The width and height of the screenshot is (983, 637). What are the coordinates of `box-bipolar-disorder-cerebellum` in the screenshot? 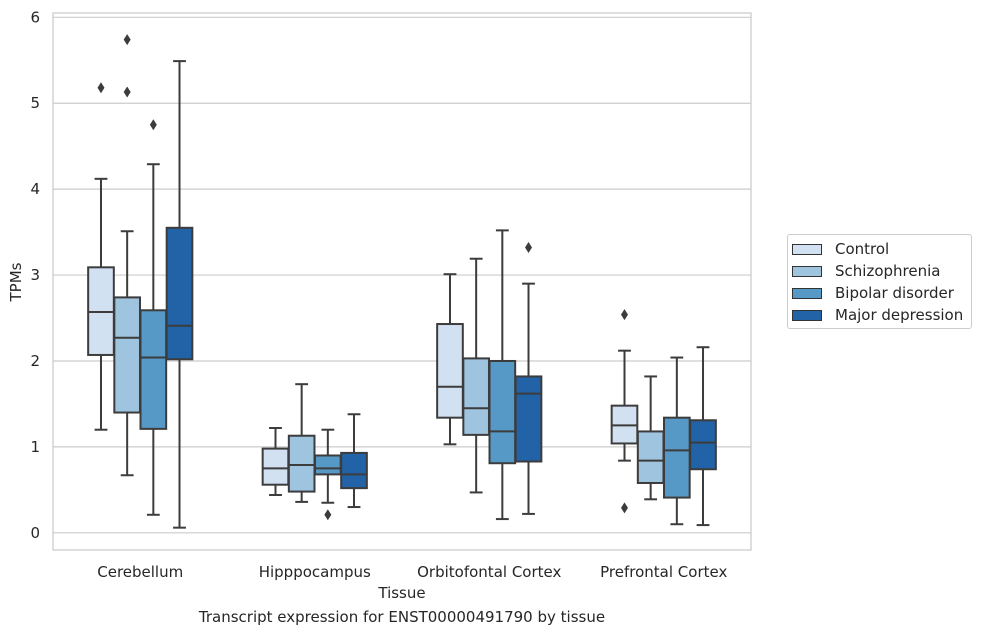 It's located at (153, 317).